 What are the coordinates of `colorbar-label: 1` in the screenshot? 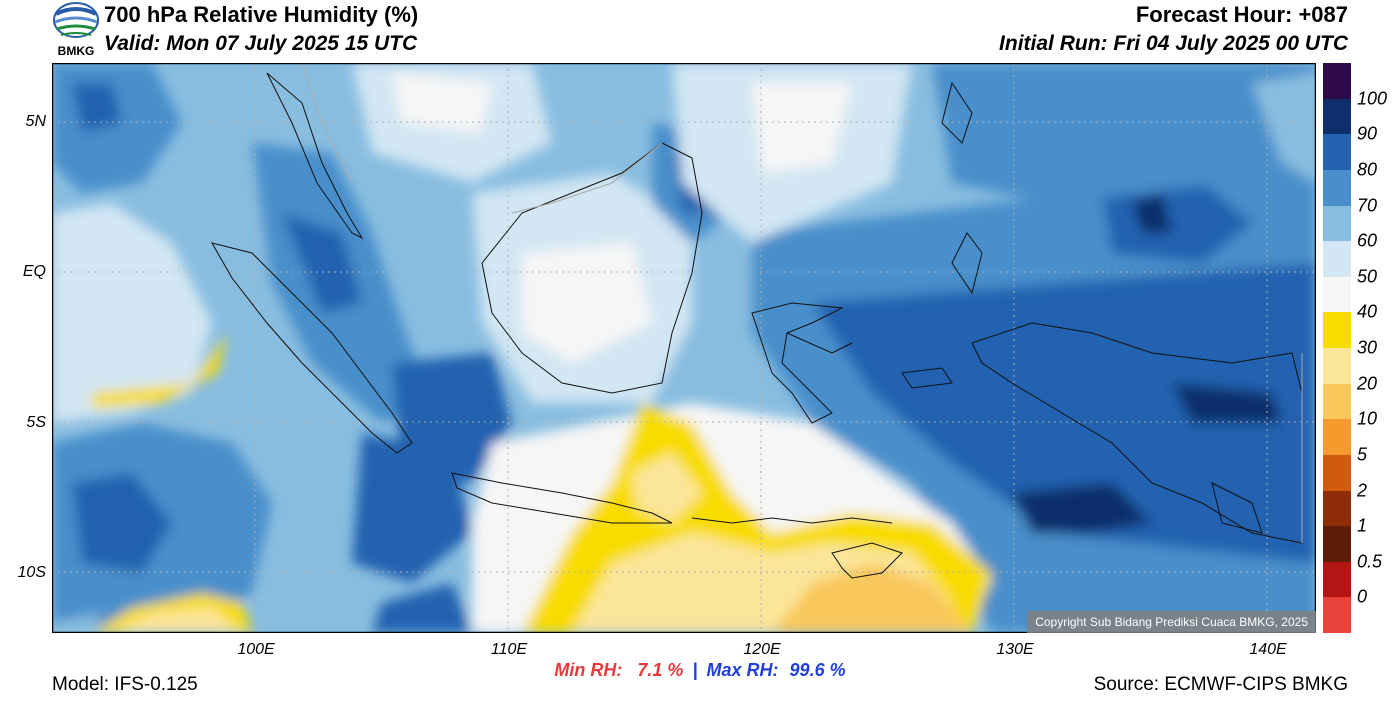 It's located at (1362, 525).